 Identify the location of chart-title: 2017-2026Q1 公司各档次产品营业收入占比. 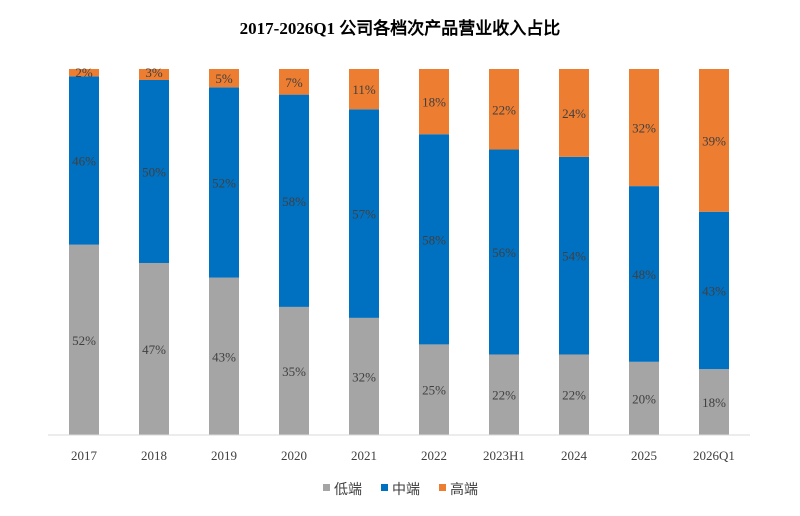
(400, 28).